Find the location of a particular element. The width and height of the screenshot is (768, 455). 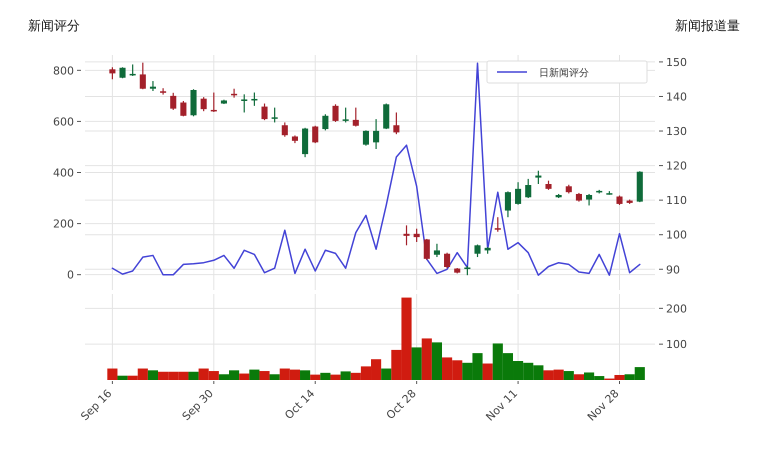

y2-tick-label: 140 is located at coordinates (676, 97).